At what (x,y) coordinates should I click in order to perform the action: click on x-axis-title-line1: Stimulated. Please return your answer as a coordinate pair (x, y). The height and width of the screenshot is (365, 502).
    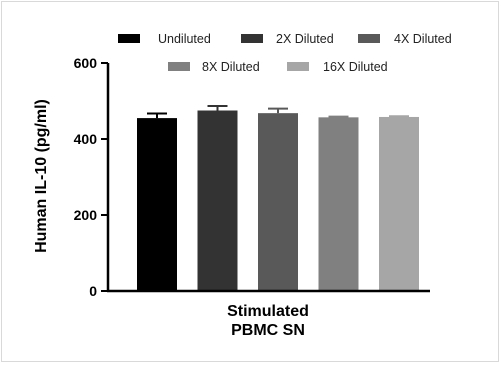
    Looking at the image, I should click on (268, 311).